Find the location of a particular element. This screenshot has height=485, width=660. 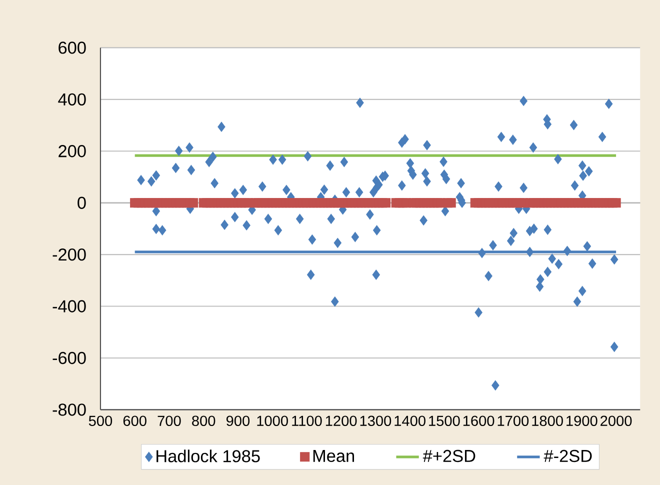

x-tick-label: 600 is located at coordinates (134, 421).